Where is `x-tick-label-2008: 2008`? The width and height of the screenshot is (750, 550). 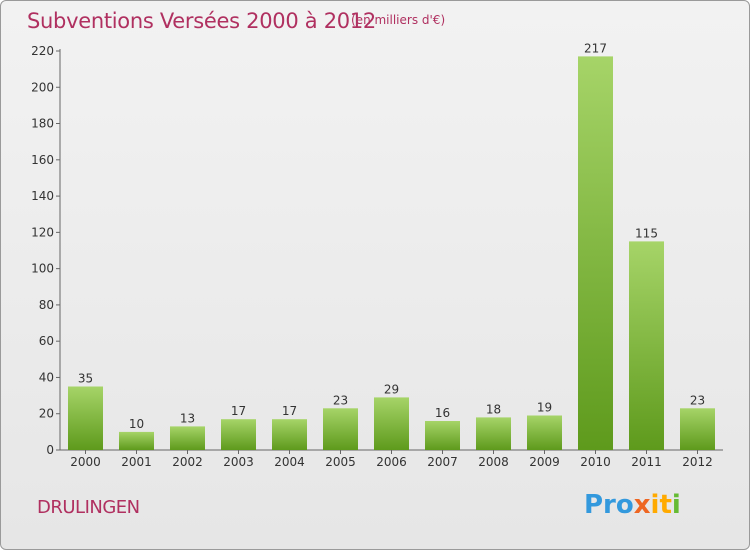
x-tick-label-2008: 2008 is located at coordinates (493, 462).